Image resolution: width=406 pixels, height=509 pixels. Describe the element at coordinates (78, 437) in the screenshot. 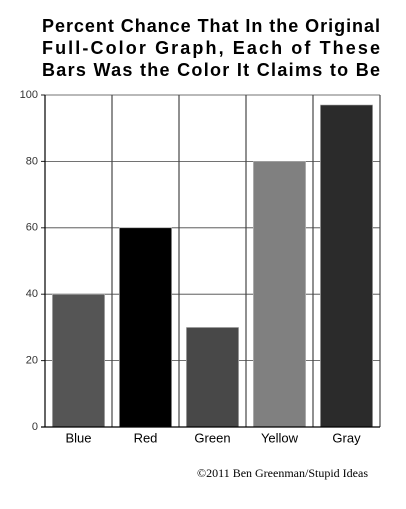

I see `x-tick-label: Blue` at that location.